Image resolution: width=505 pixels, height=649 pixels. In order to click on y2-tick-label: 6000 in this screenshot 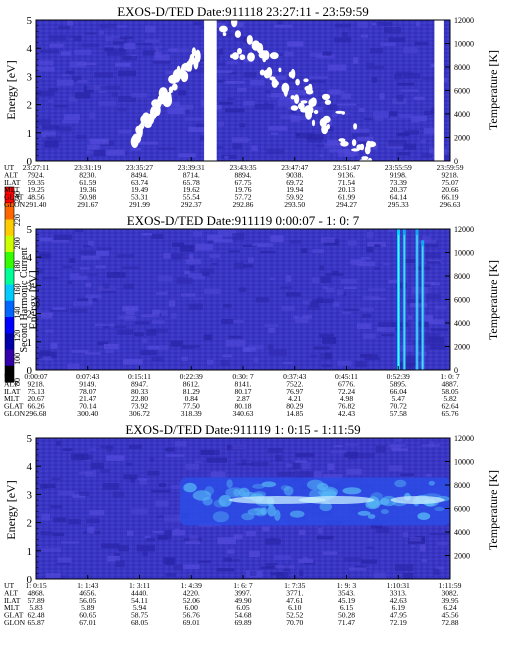, I will do `click(462, 509)`.